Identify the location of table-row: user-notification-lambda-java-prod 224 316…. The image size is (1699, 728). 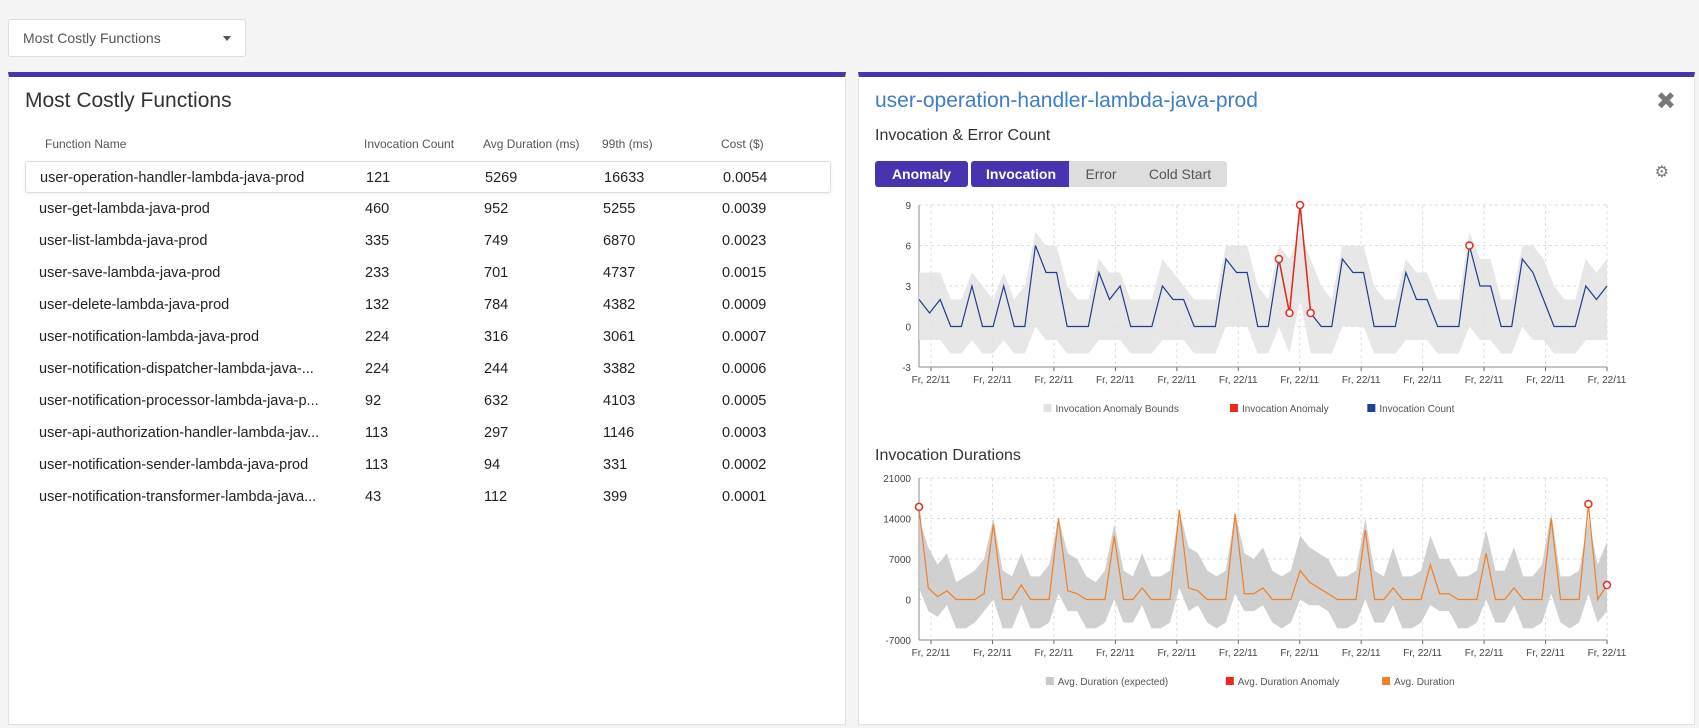
(428, 337).